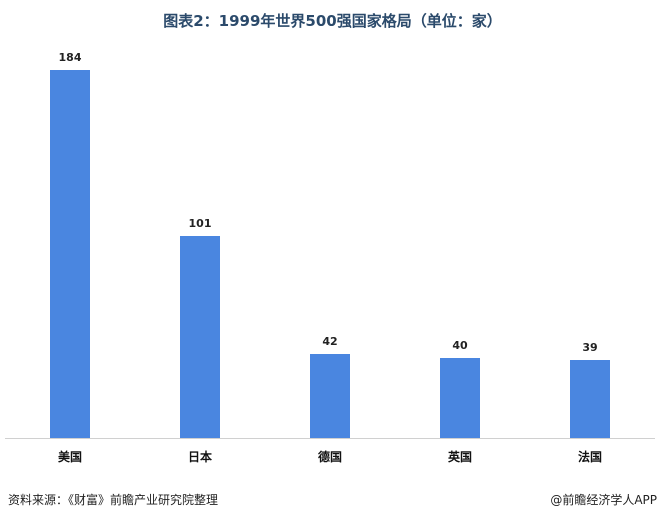 The width and height of the screenshot is (665, 521). What do you see at coordinates (200, 456) in the screenshot?
I see `category-label-1: 日本` at bounding box center [200, 456].